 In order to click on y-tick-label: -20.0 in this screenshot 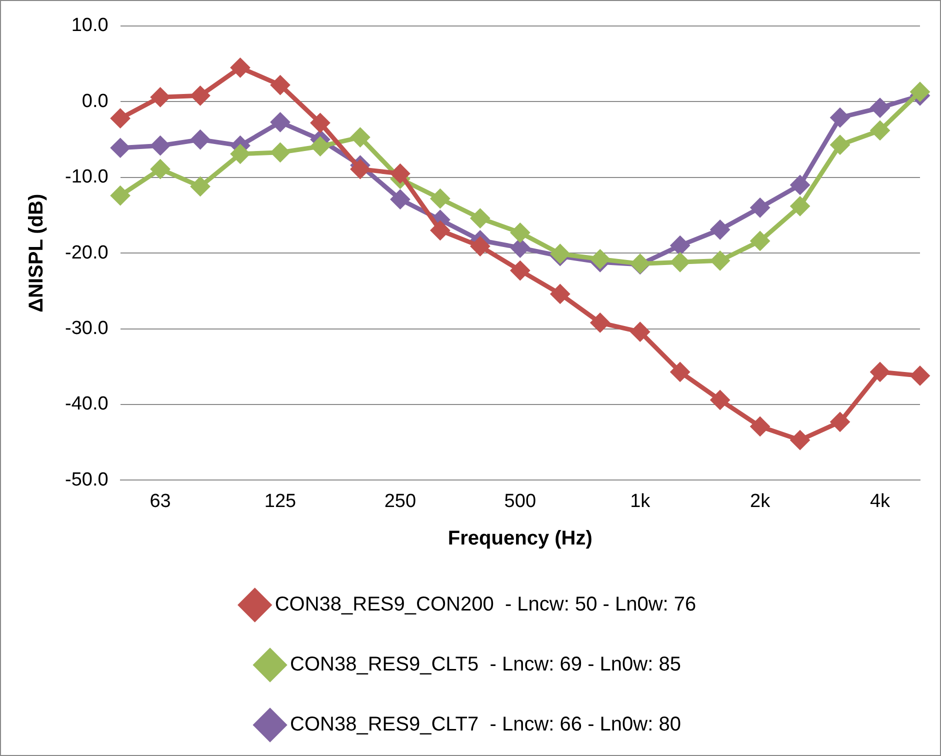, I will do `click(86, 253)`.